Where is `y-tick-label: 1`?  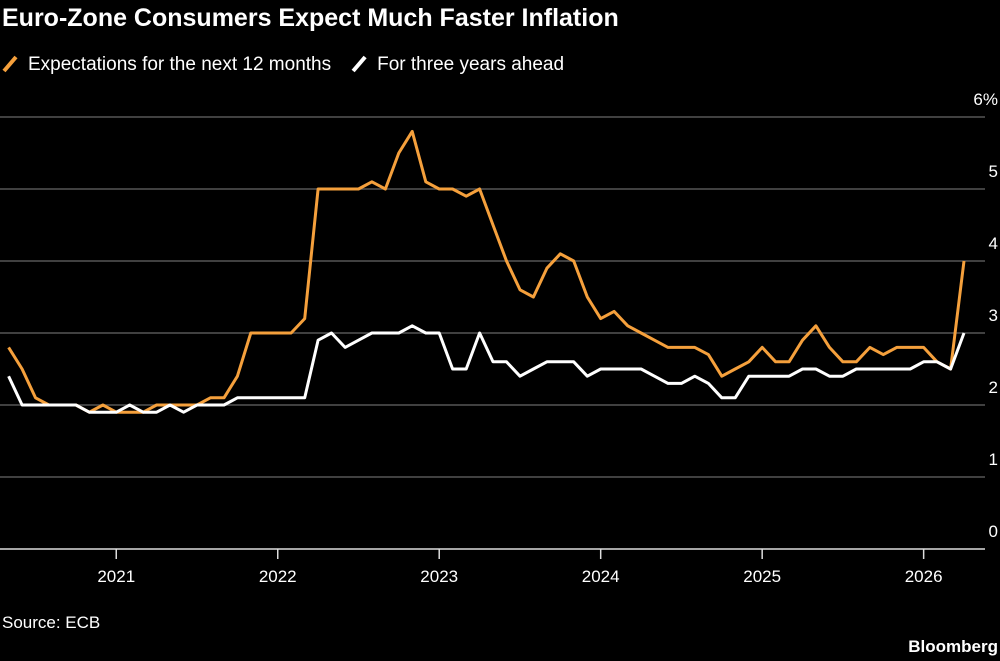 y-tick-label: 1 is located at coordinates (993, 459).